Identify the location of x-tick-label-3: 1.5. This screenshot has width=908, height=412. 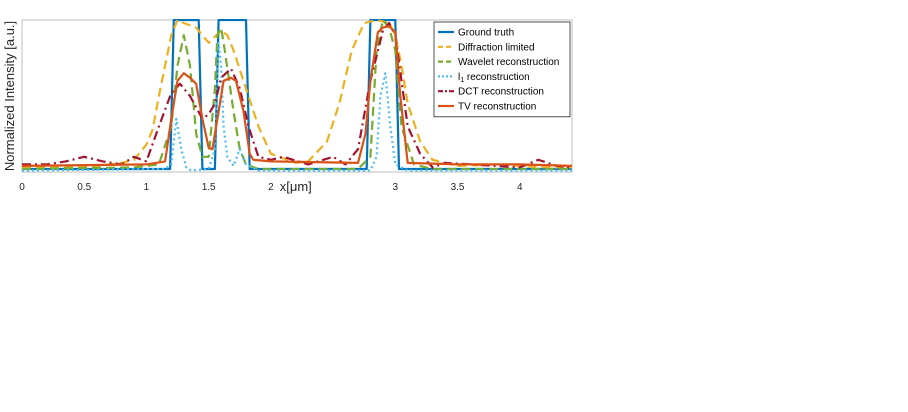
(209, 187).